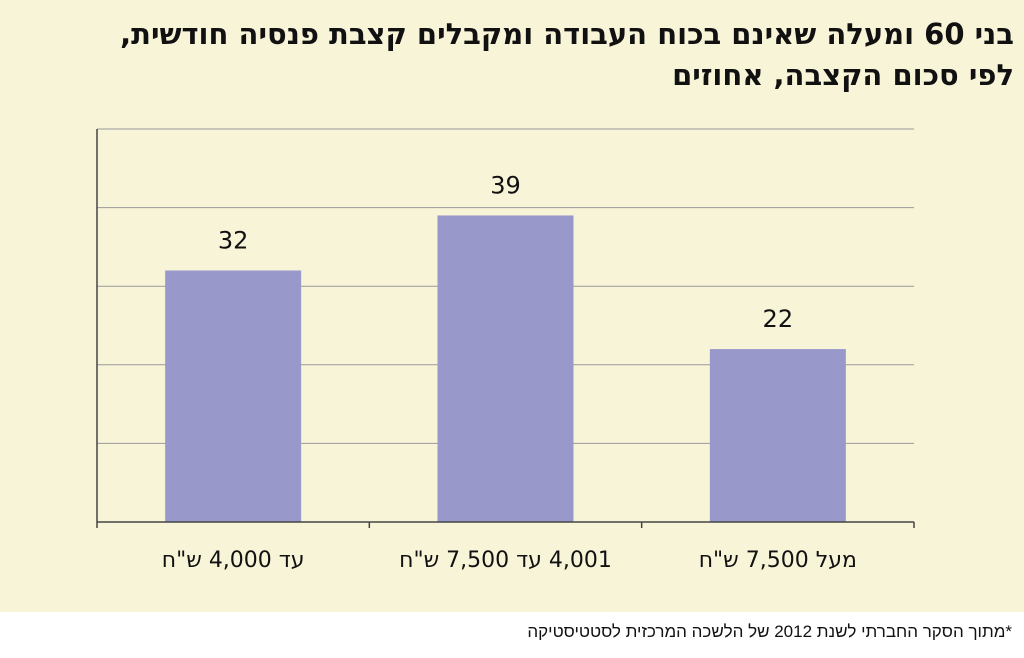 This screenshot has width=1024, height=658. What do you see at coordinates (233, 240) in the screenshot?
I see `data-label: 32` at bounding box center [233, 240].